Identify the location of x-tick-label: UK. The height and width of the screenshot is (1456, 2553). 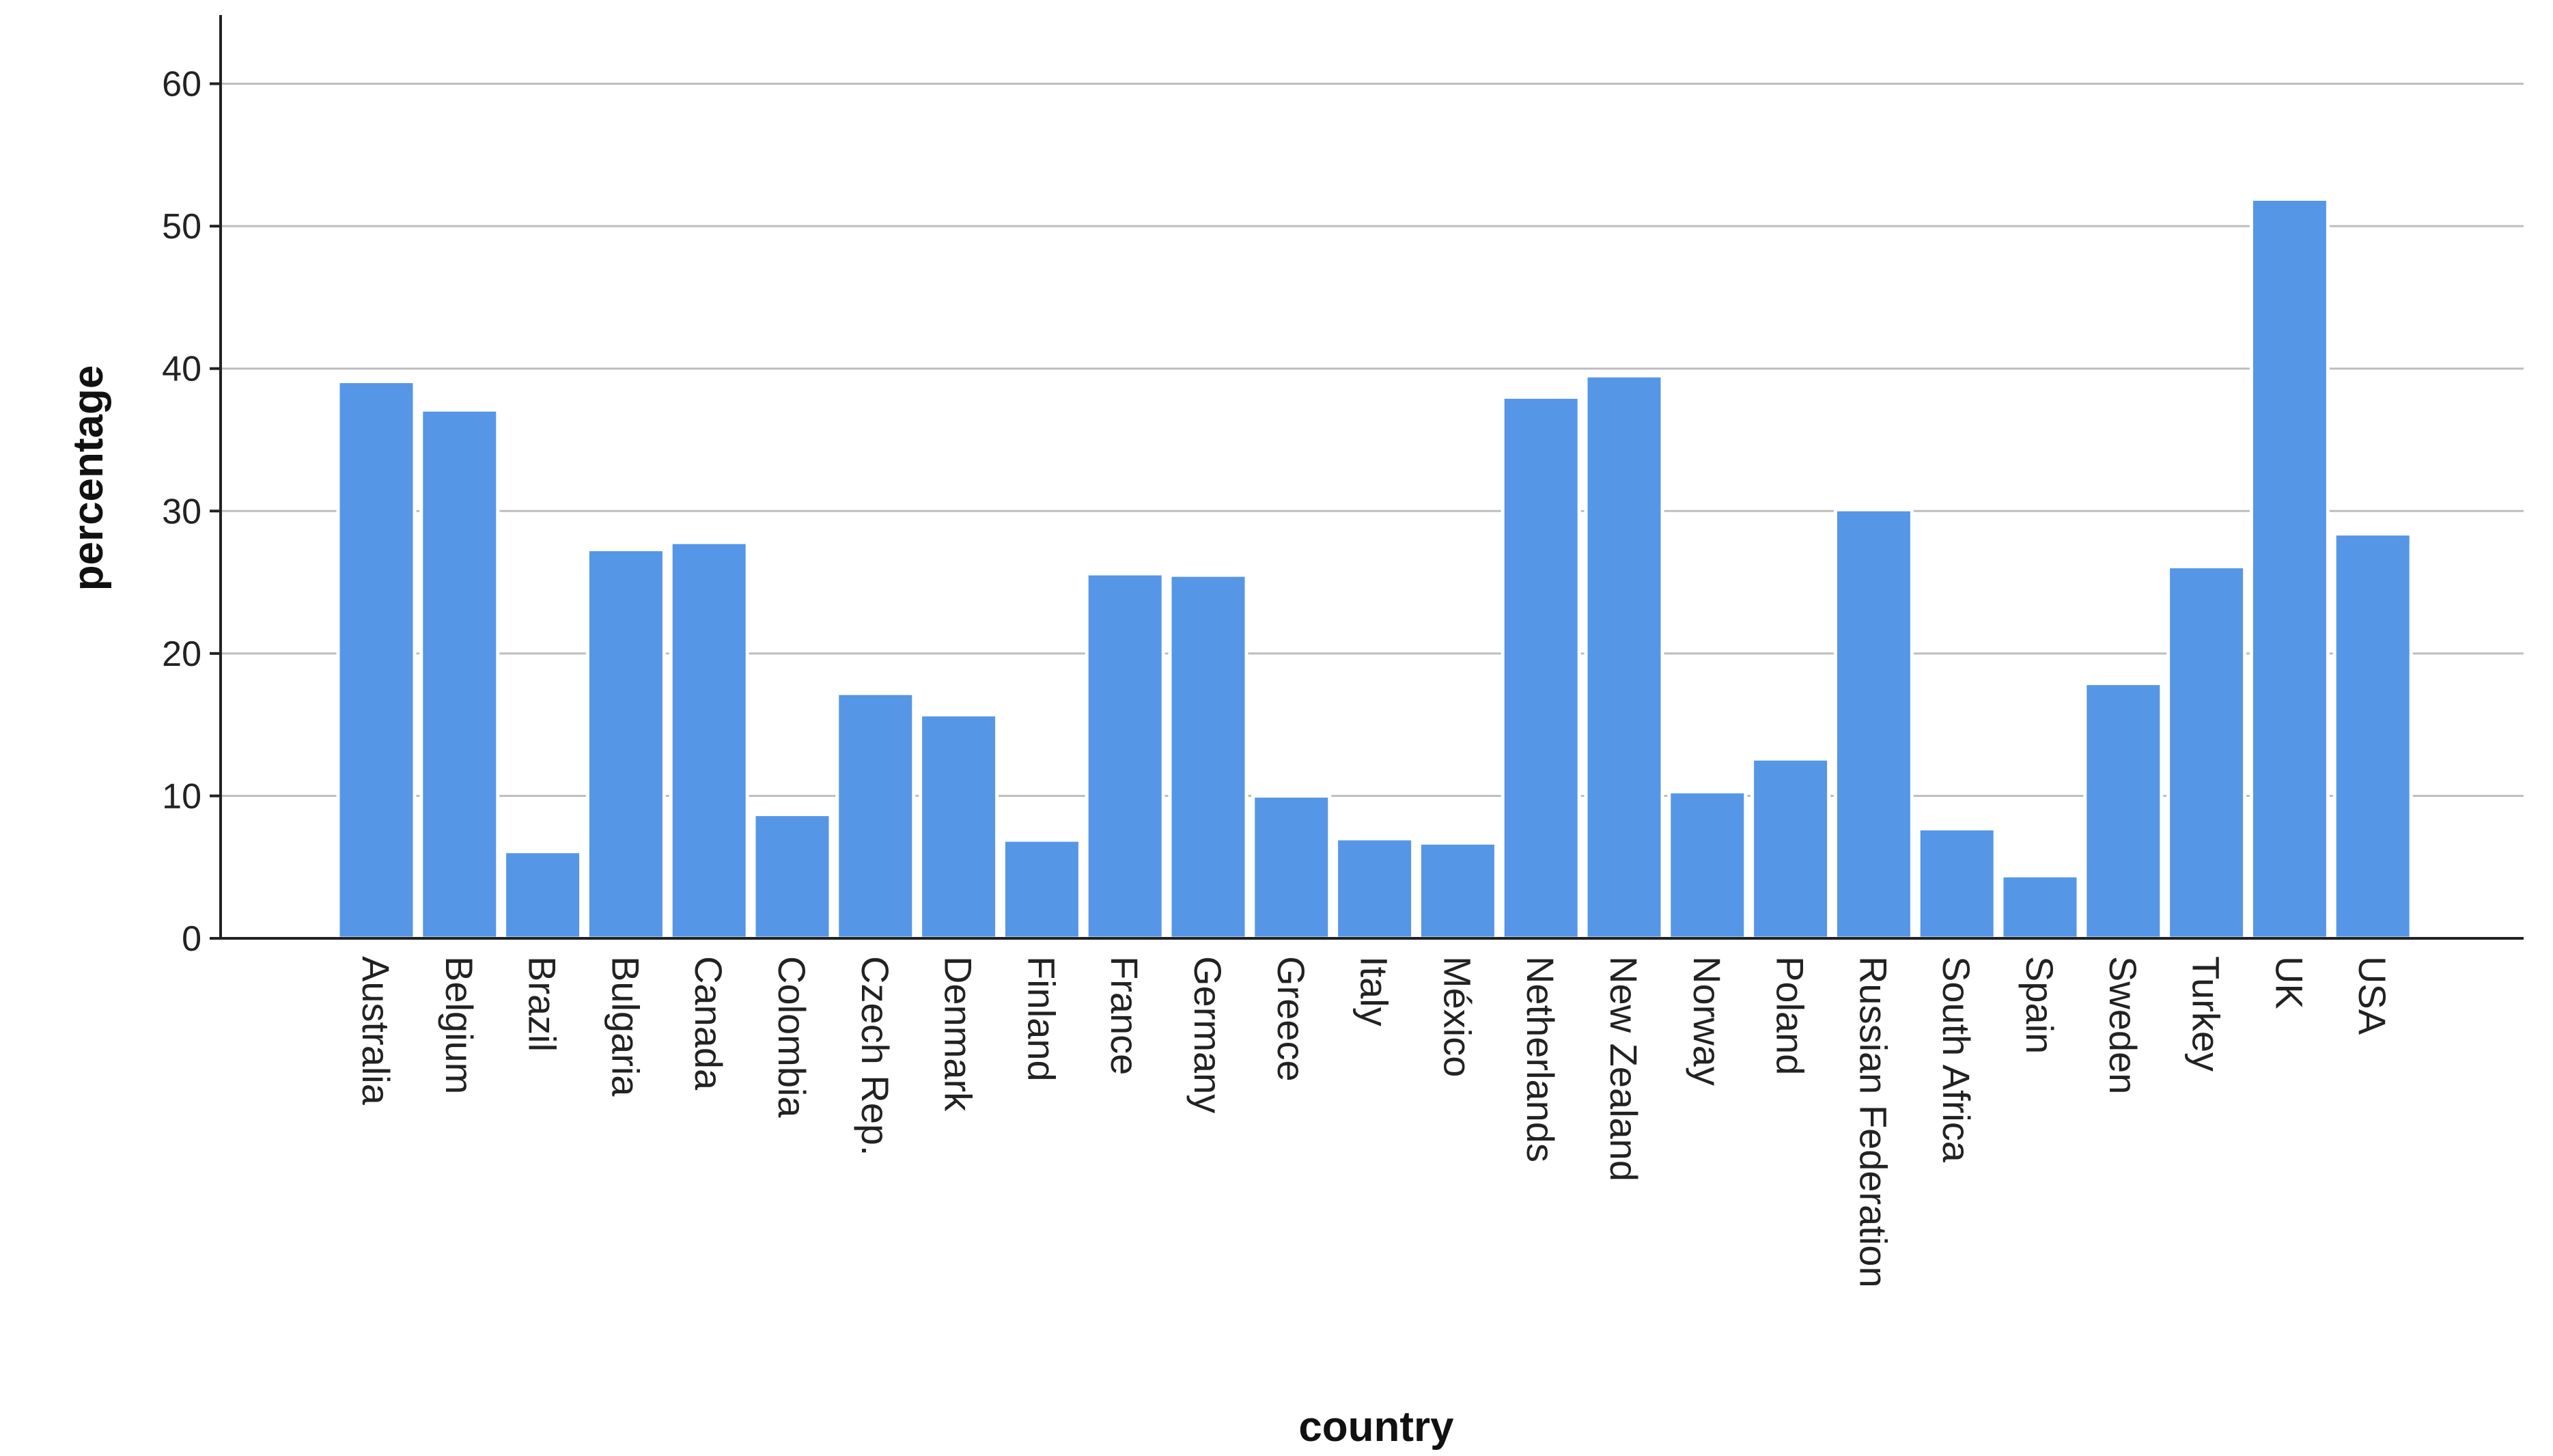
(2289, 982).